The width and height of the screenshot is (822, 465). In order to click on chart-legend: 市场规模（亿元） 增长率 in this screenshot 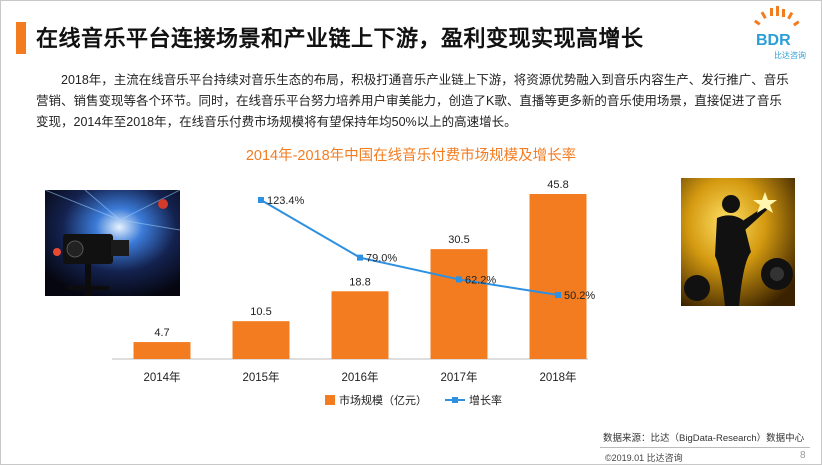, I will do `click(413, 400)`.